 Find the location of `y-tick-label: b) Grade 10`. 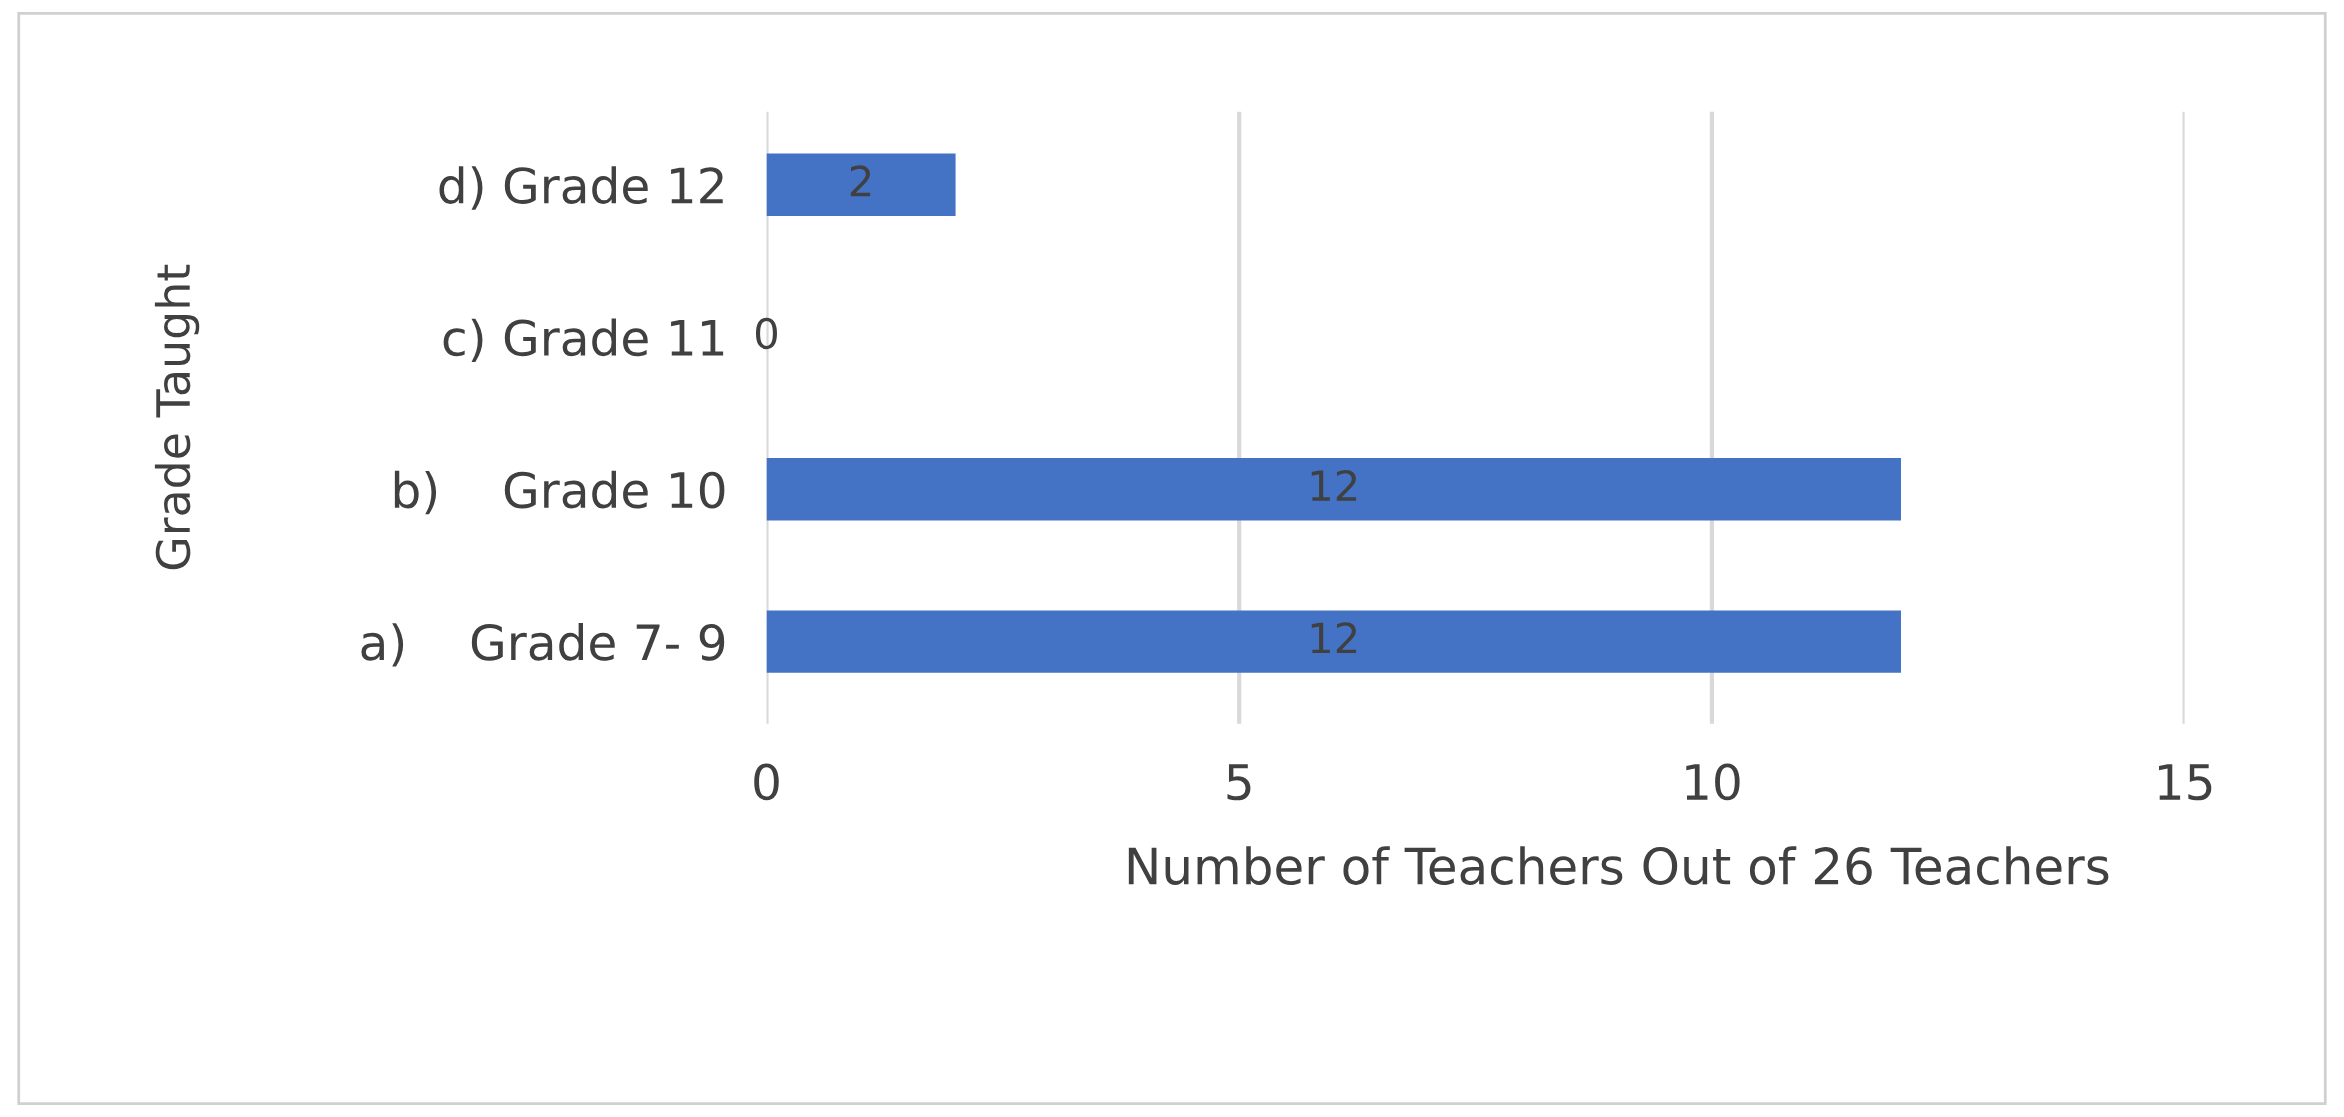

y-tick-label: b) Grade 10 is located at coordinates (559, 492).